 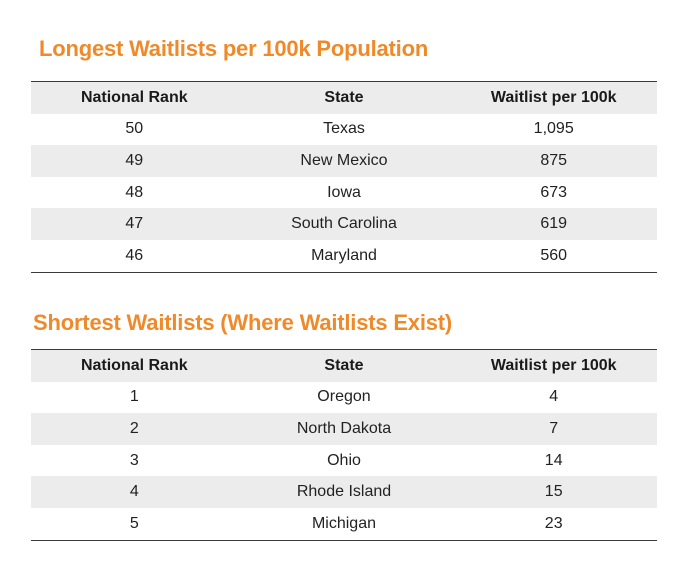 What do you see at coordinates (554, 428) in the screenshot?
I see `waitlist-cell: 7` at bounding box center [554, 428].